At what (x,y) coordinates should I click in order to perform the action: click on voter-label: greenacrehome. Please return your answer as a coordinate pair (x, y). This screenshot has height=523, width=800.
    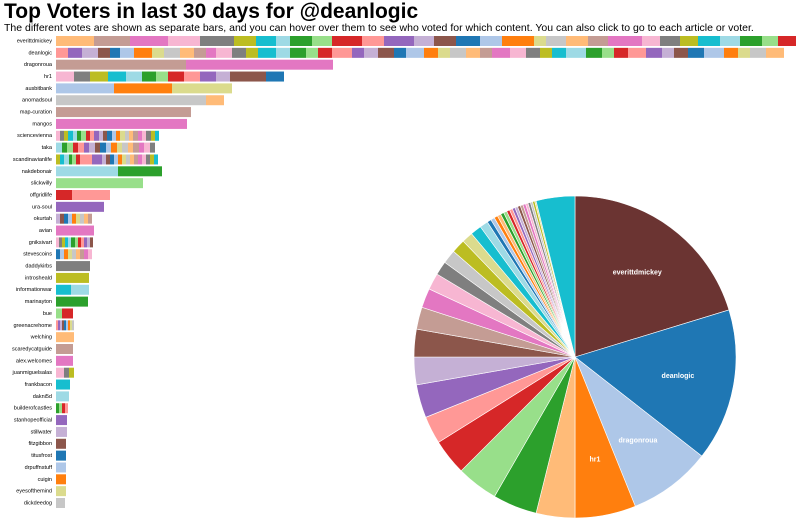
    Looking at the image, I should click on (32, 326).